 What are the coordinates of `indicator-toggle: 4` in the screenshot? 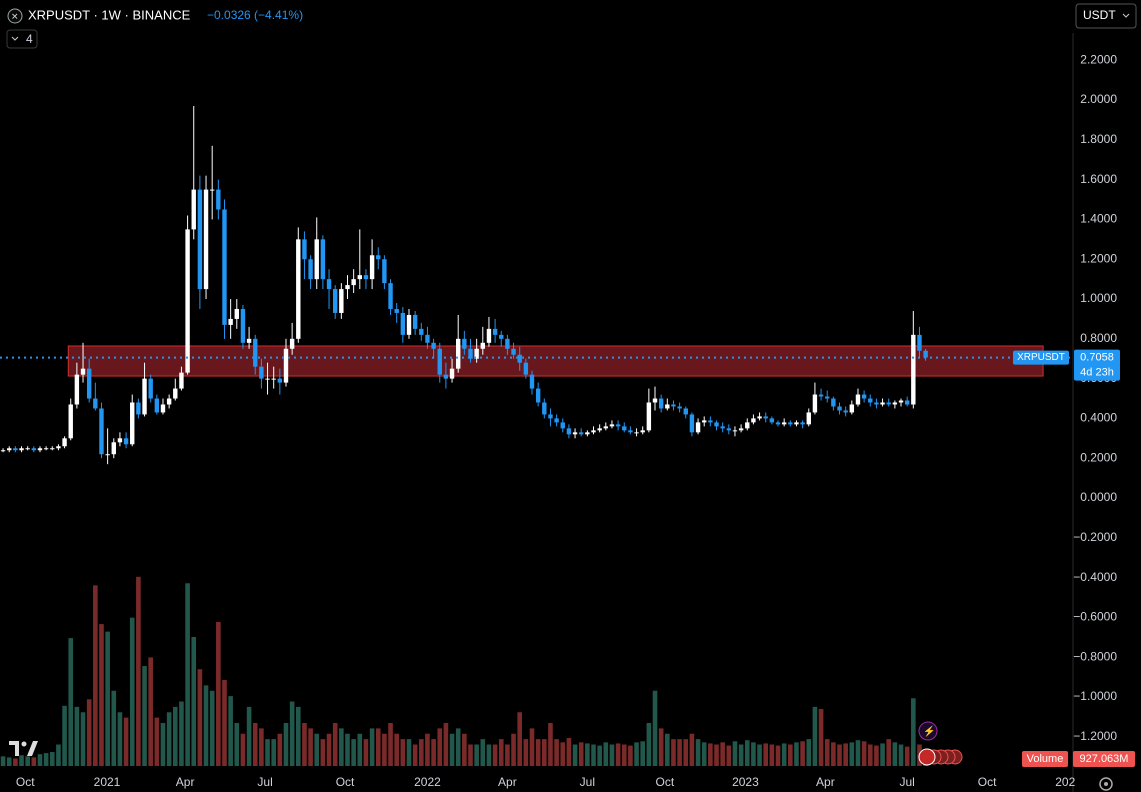 It's located at (22, 39).